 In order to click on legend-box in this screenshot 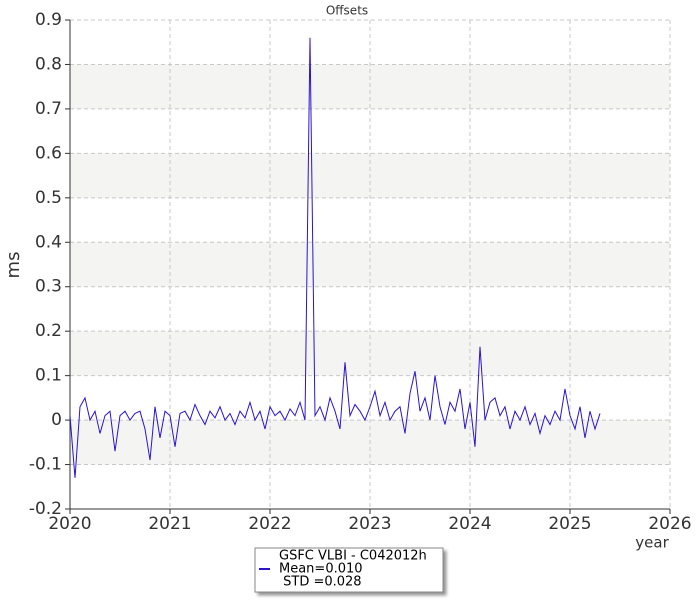, I will do `click(349, 570)`.